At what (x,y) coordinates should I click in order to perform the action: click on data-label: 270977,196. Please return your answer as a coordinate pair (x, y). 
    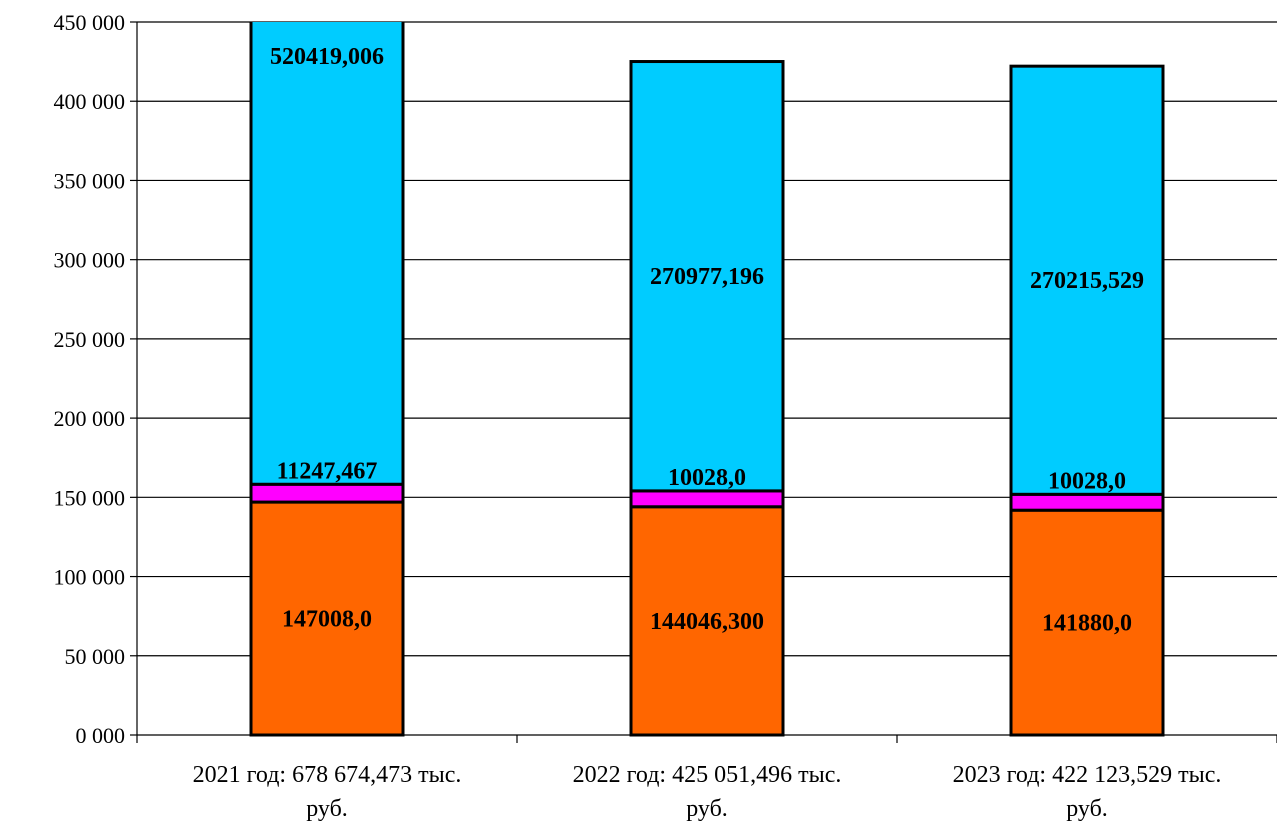
    Looking at the image, I should click on (707, 277).